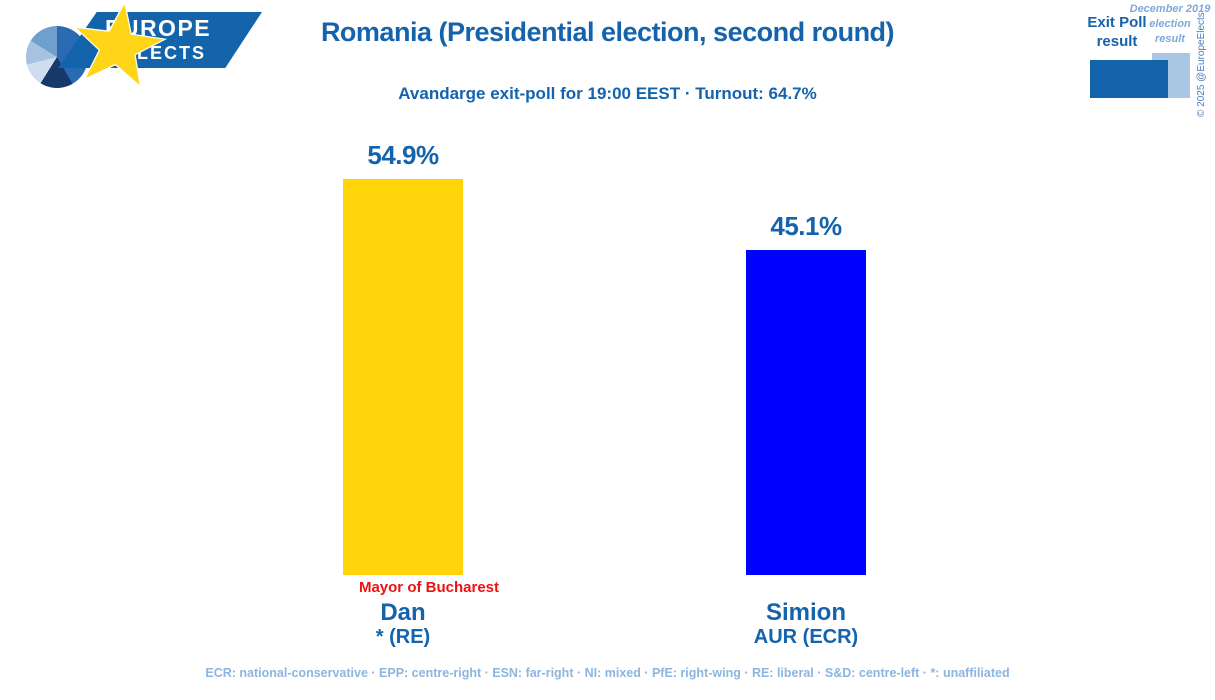  Describe the element at coordinates (1117, 22) in the screenshot. I see `legend-line: Exit Poll` at that location.